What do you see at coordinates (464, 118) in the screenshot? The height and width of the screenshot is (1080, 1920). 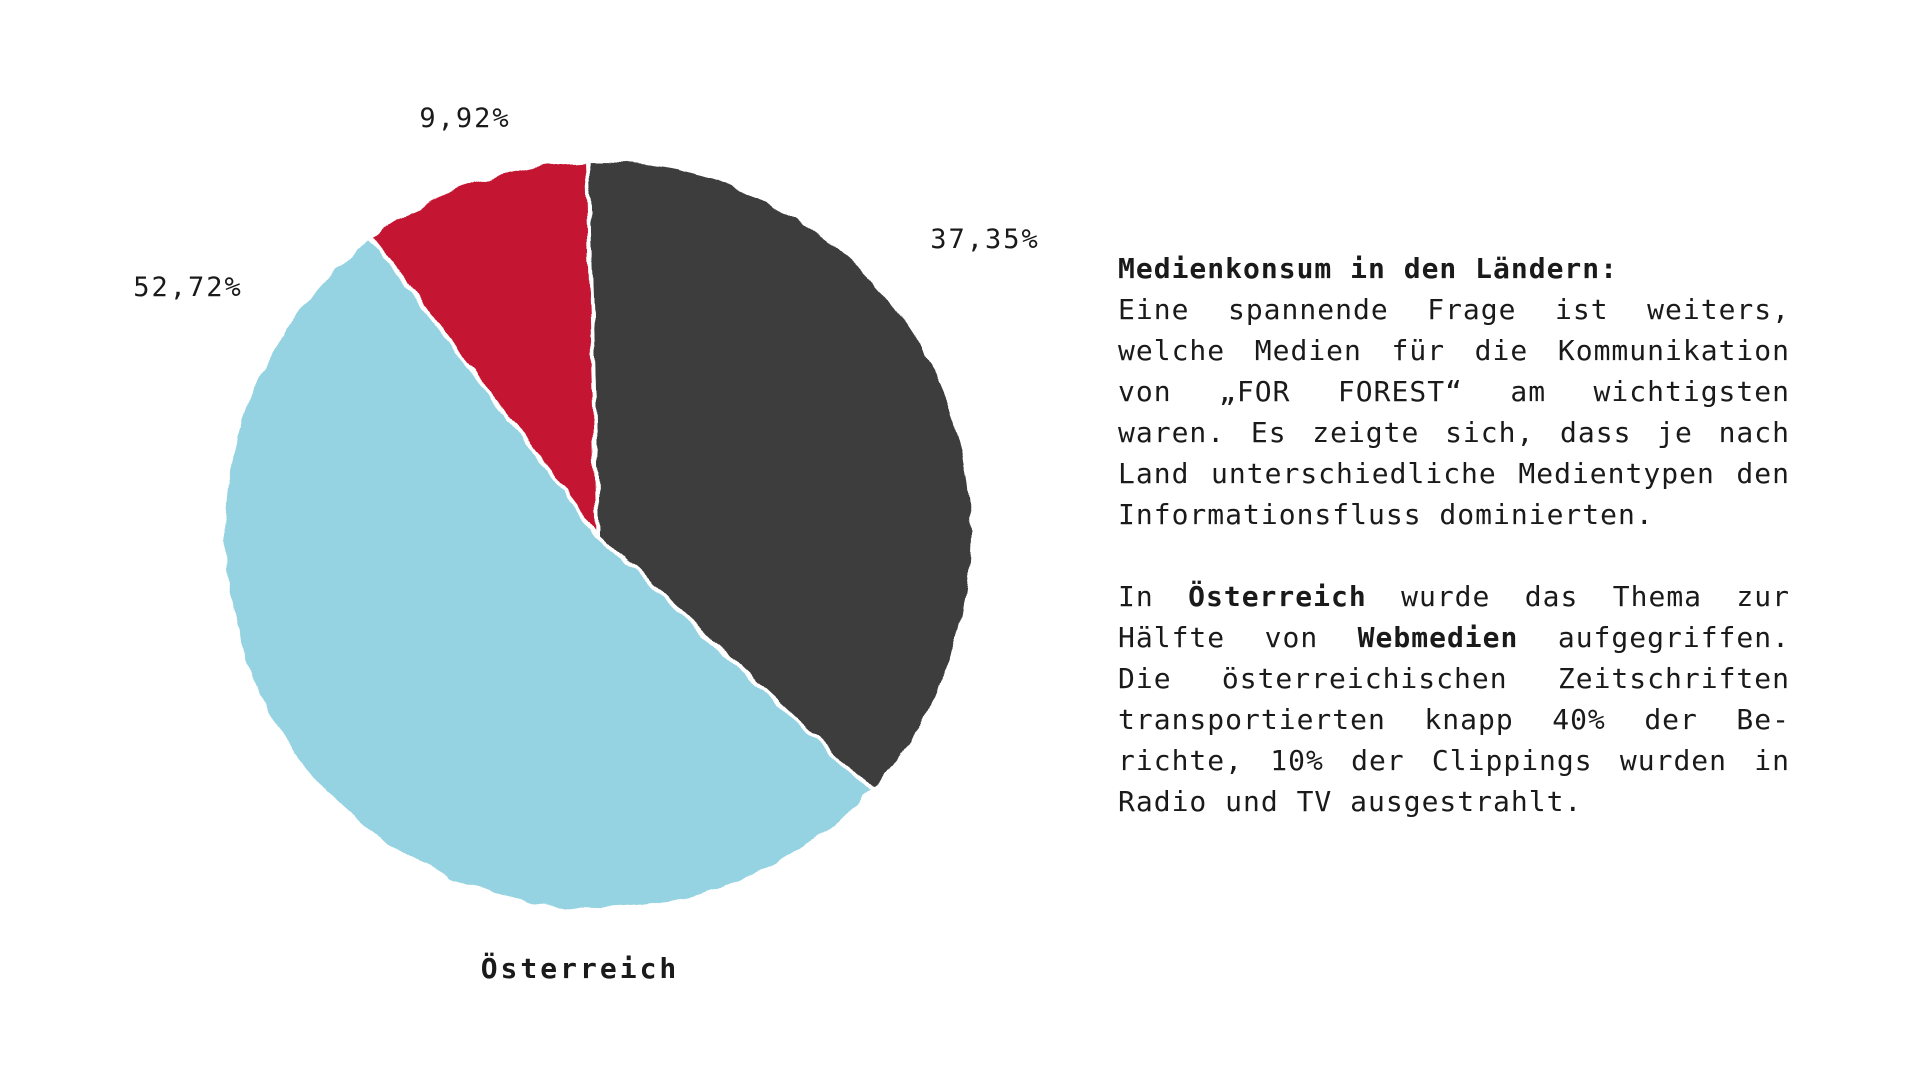 I see `slice-label: 9,92%` at bounding box center [464, 118].